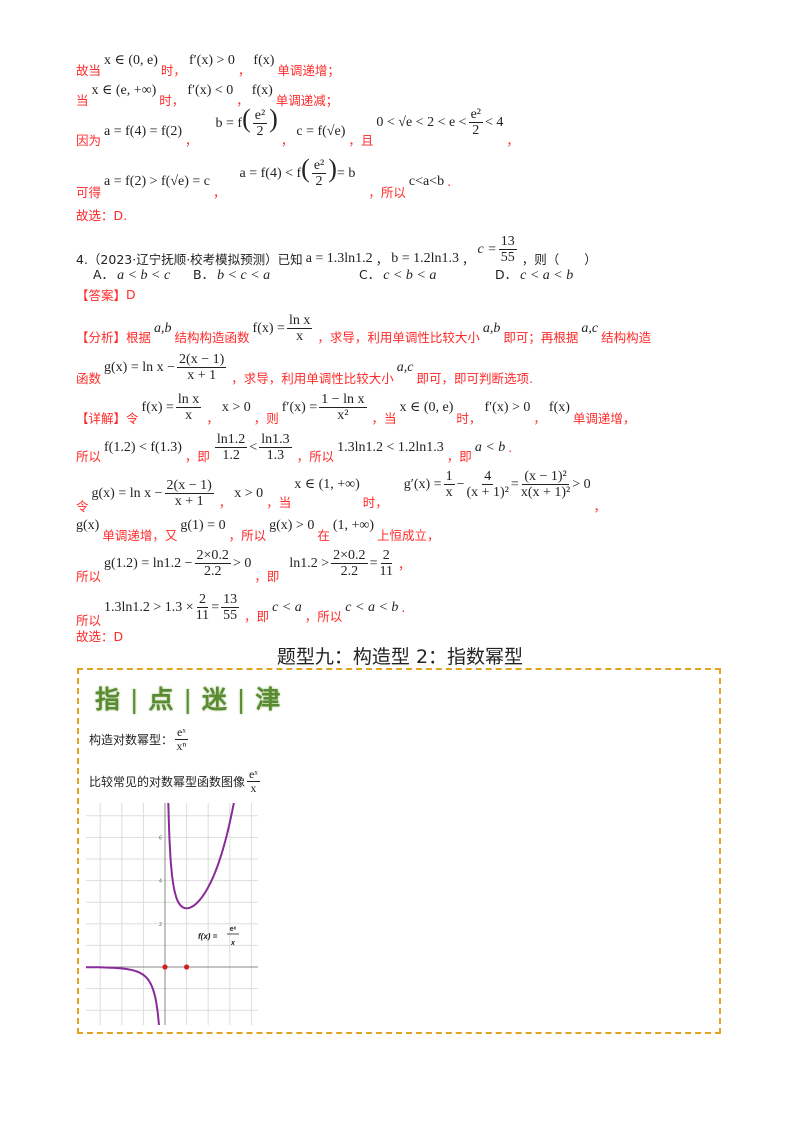  What do you see at coordinates (297, 172) in the screenshot?
I see `math: a = f(4) < f(e² 2)= b` at bounding box center [297, 172].